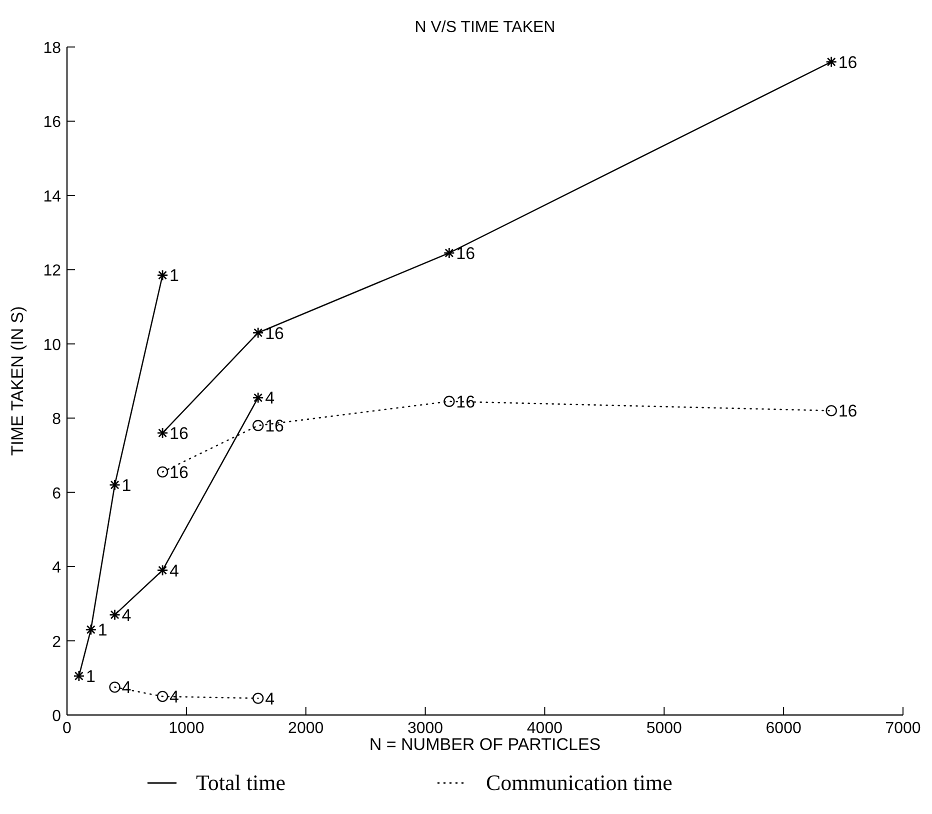 This screenshot has height=814, width=932. Describe the element at coordinates (664, 728) in the screenshot. I see `x-tick-label: 5000` at that location.